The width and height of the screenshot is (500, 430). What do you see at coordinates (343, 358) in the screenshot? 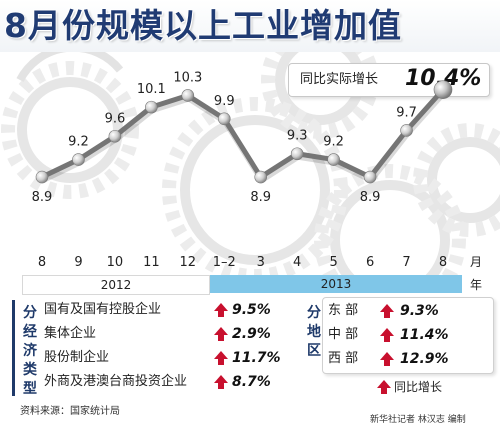
I see `region-label-west: 西 部` at bounding box center [343, 358].